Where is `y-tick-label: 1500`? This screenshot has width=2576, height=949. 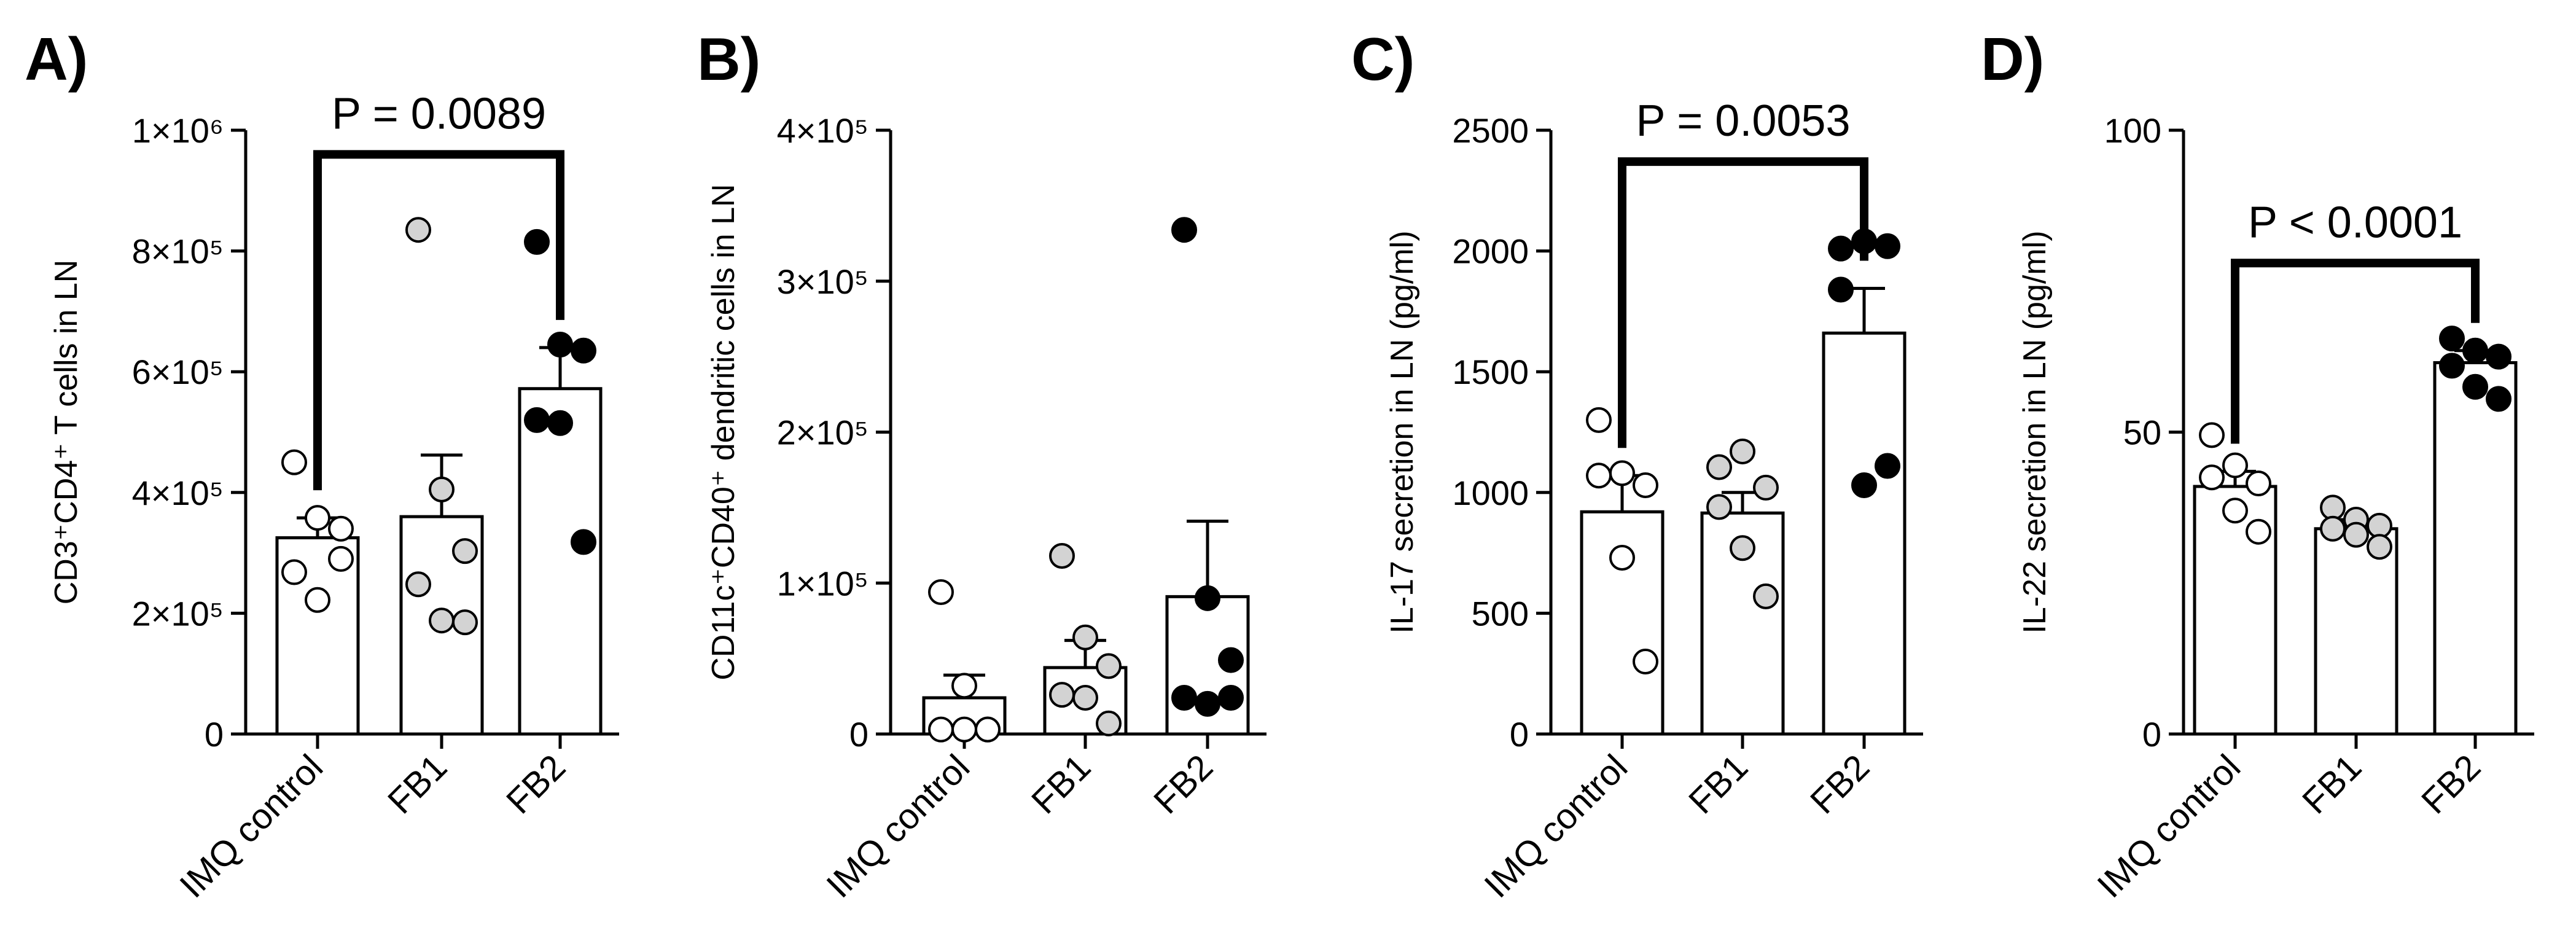 y-tick-label: 1500 is located at coordinates (1490, 372).